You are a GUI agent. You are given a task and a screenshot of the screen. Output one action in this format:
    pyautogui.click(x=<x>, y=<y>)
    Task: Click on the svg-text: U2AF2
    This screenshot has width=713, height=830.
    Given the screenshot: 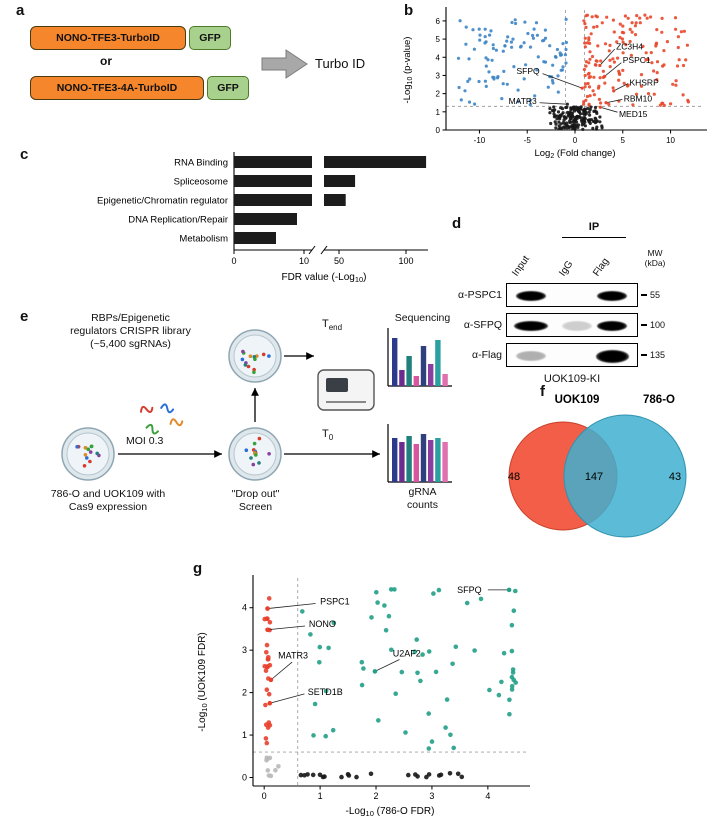 What is the action you would take?
    pyautogui.click(x=407, y=654)
    